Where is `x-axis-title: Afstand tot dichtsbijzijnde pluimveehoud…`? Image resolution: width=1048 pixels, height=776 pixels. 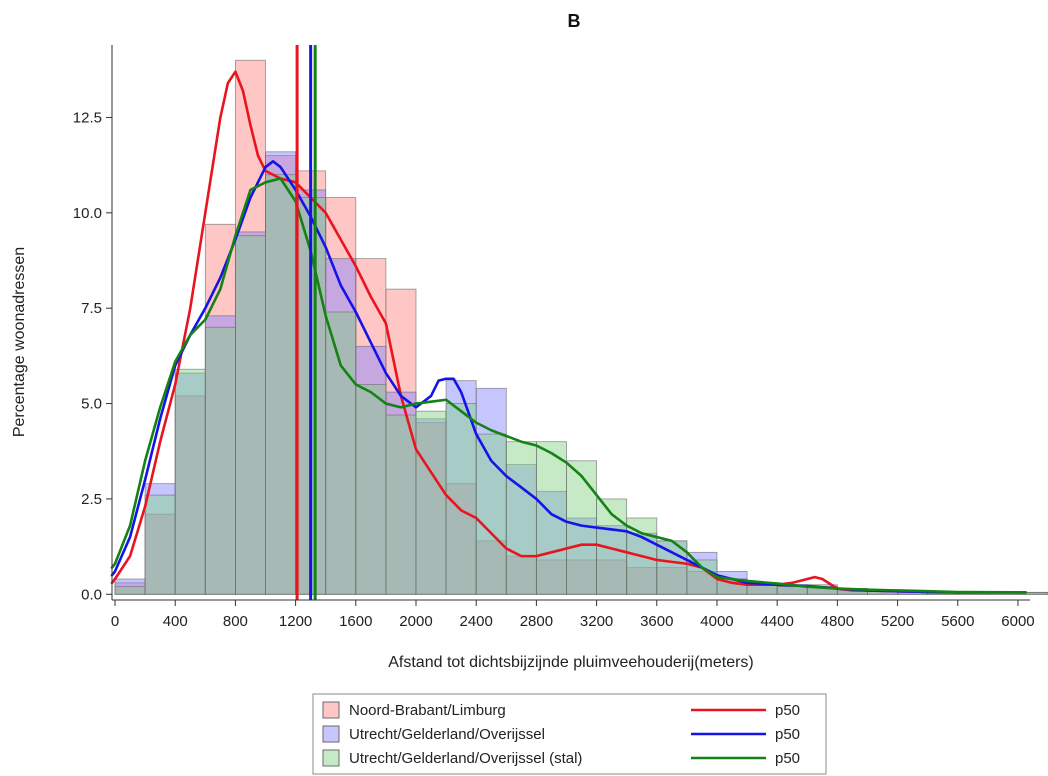
x-axis-title: Afstand tot dichtsbijzijnde pluimveehoud… is located at coordinates (571, 662).